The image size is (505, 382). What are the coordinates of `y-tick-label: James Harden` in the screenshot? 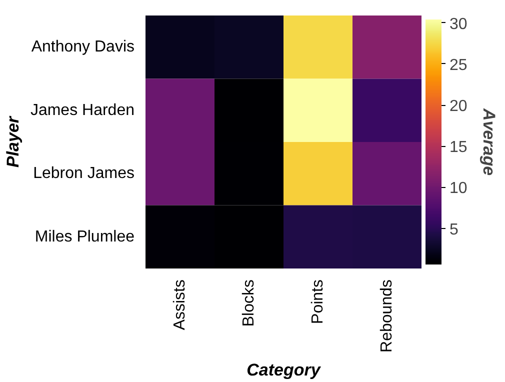 It's located at (82, 110).